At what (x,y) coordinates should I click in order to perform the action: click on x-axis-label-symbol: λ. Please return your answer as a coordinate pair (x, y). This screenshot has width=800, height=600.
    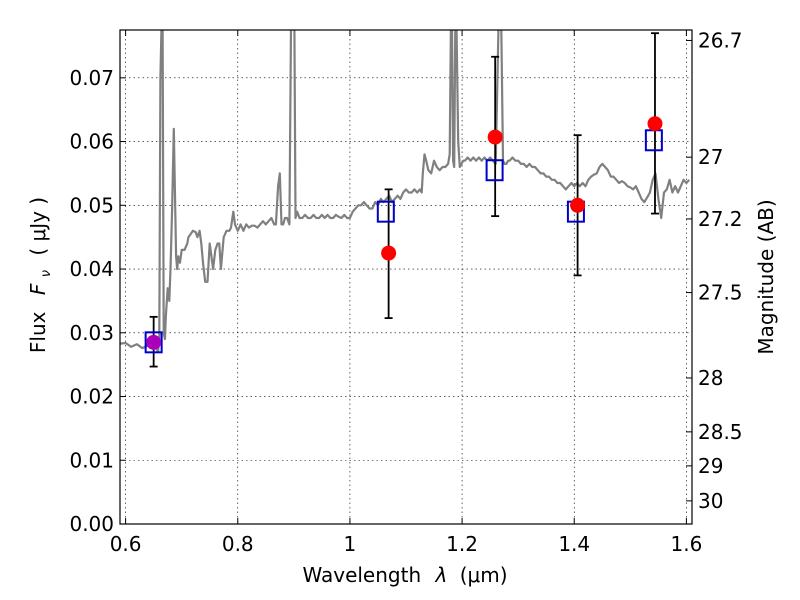
    Looking at the image, I should click on (441, 575).